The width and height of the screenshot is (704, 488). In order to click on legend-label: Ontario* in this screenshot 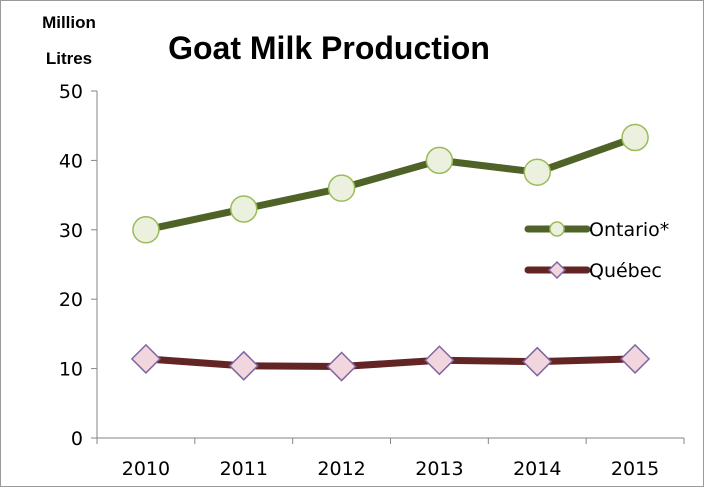, I will do `click(629, 230)`.